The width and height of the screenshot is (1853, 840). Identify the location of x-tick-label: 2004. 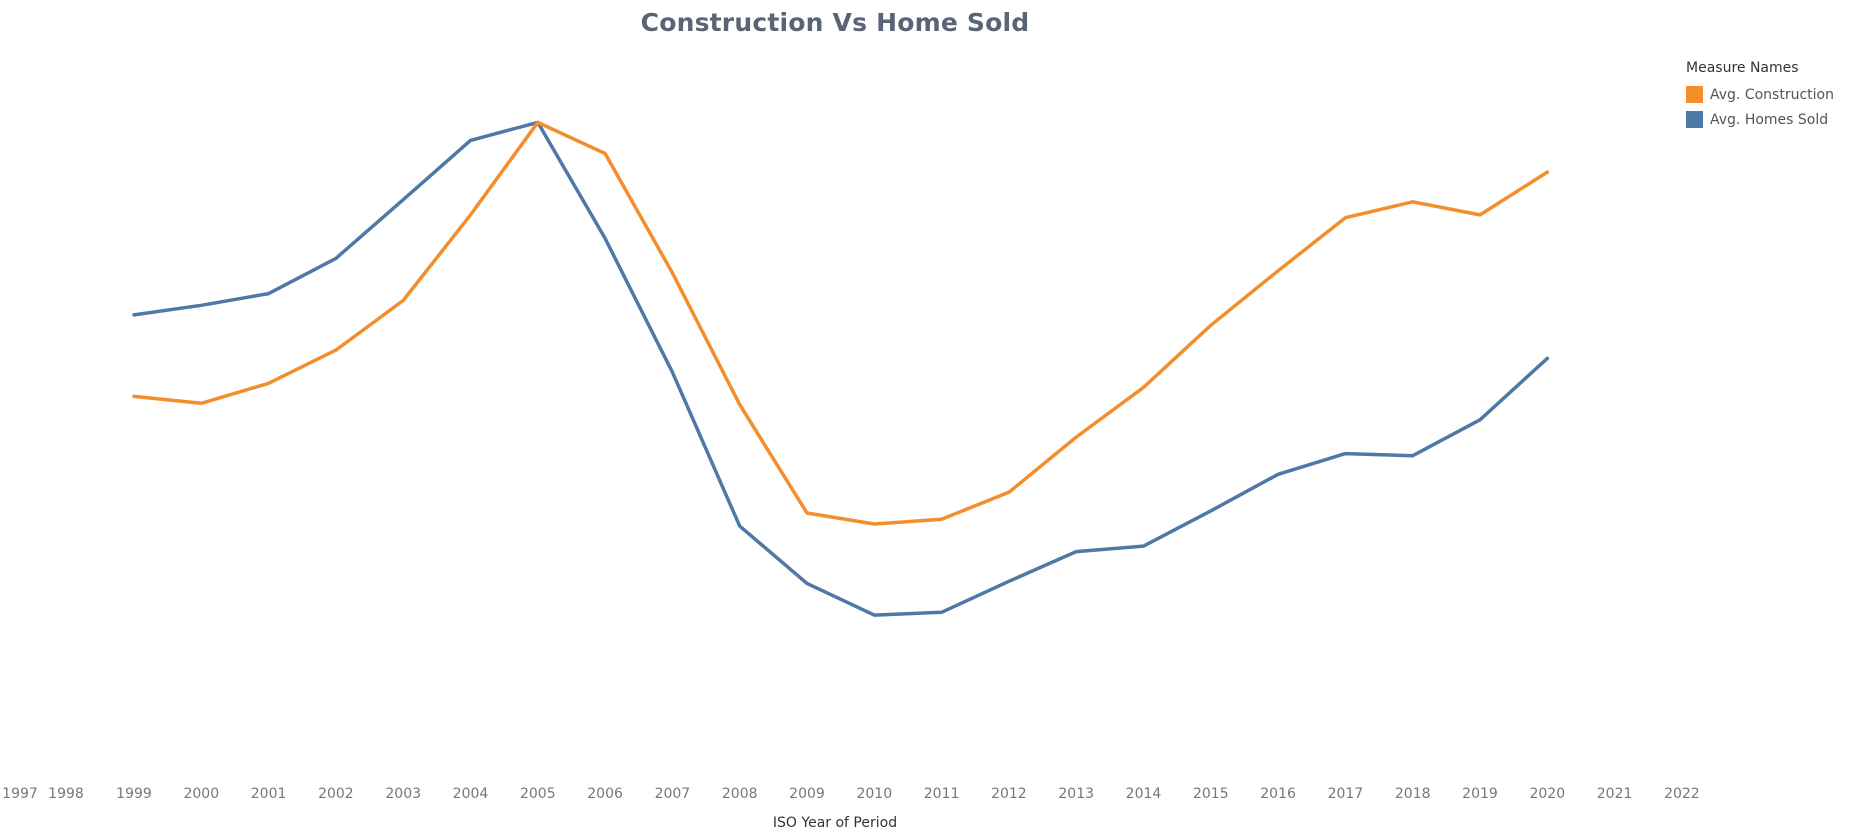
(471, 794).